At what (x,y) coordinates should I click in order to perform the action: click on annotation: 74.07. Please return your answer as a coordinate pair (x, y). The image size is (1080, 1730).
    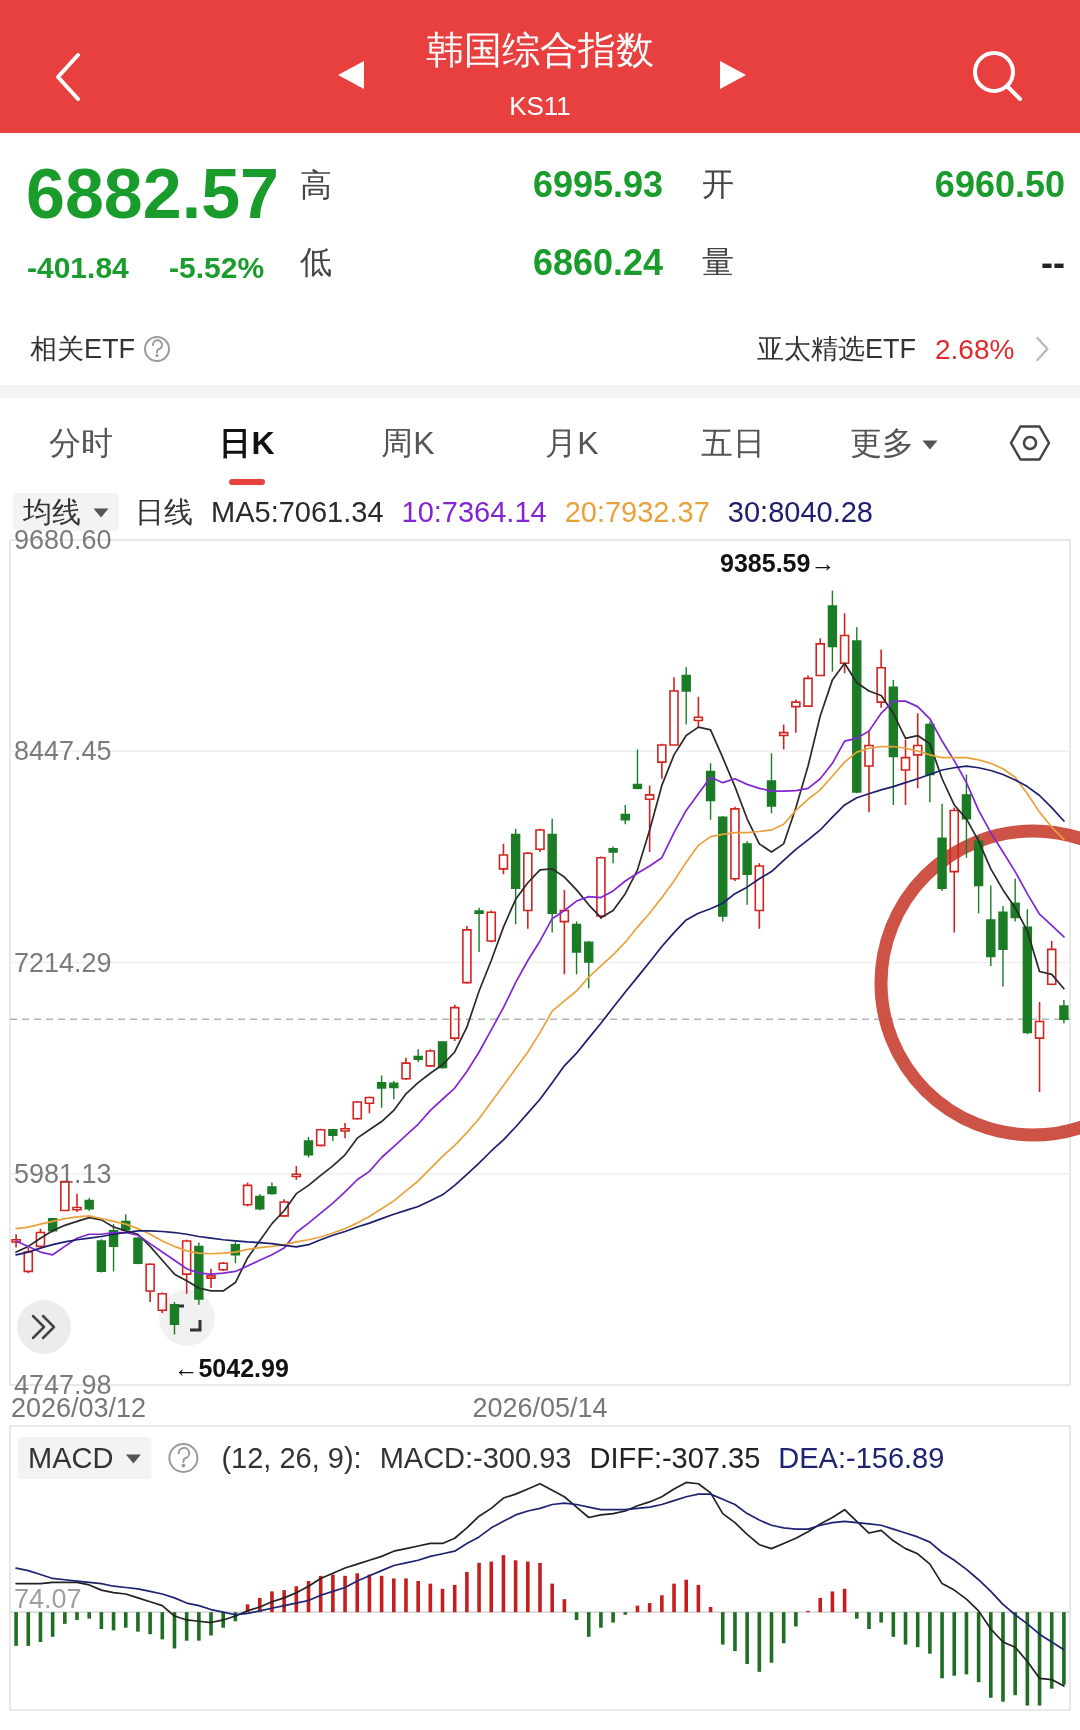
    Looking at the image, I should click on (48, 1599).